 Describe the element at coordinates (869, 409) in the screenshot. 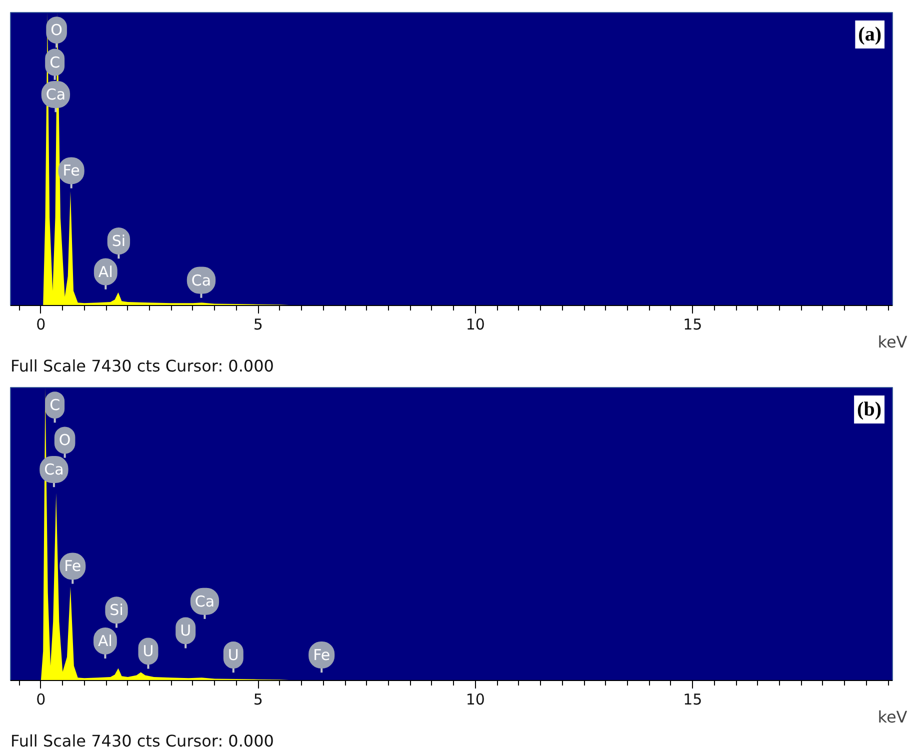

I see `text: (b)` at that location.